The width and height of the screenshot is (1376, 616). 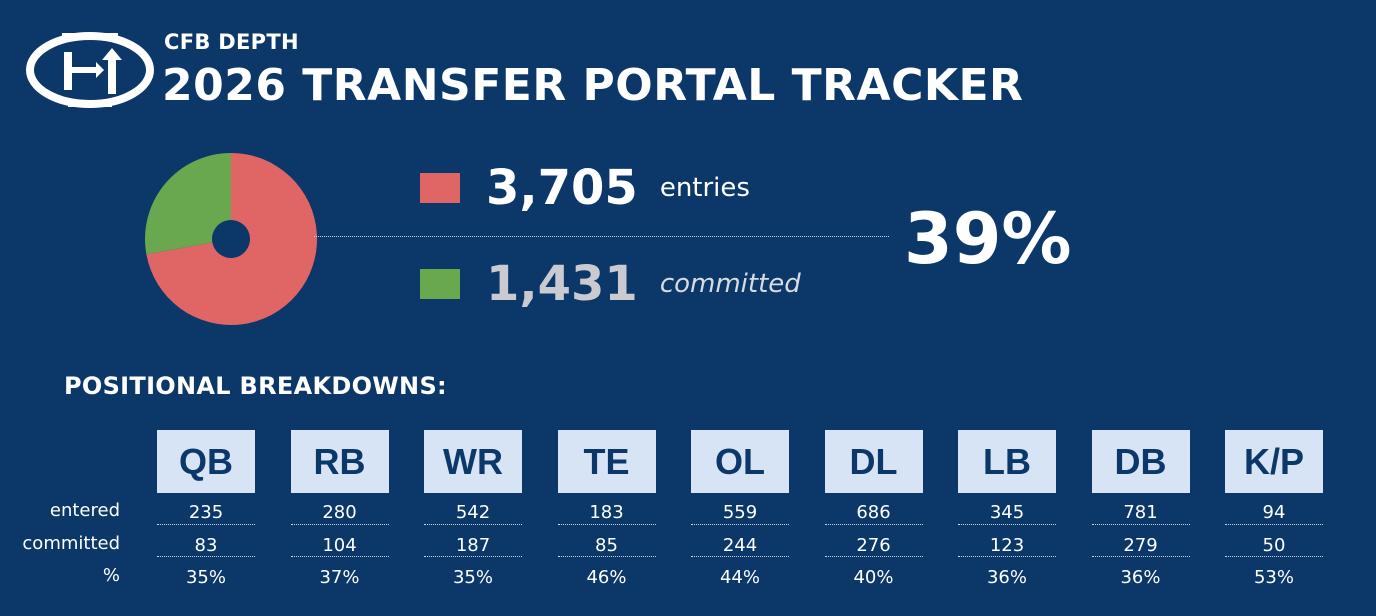 What do you see at coordinates (988, 239) in the screenshot?
I see `commit-percentage: 39%` at bounding box center [988, 239].